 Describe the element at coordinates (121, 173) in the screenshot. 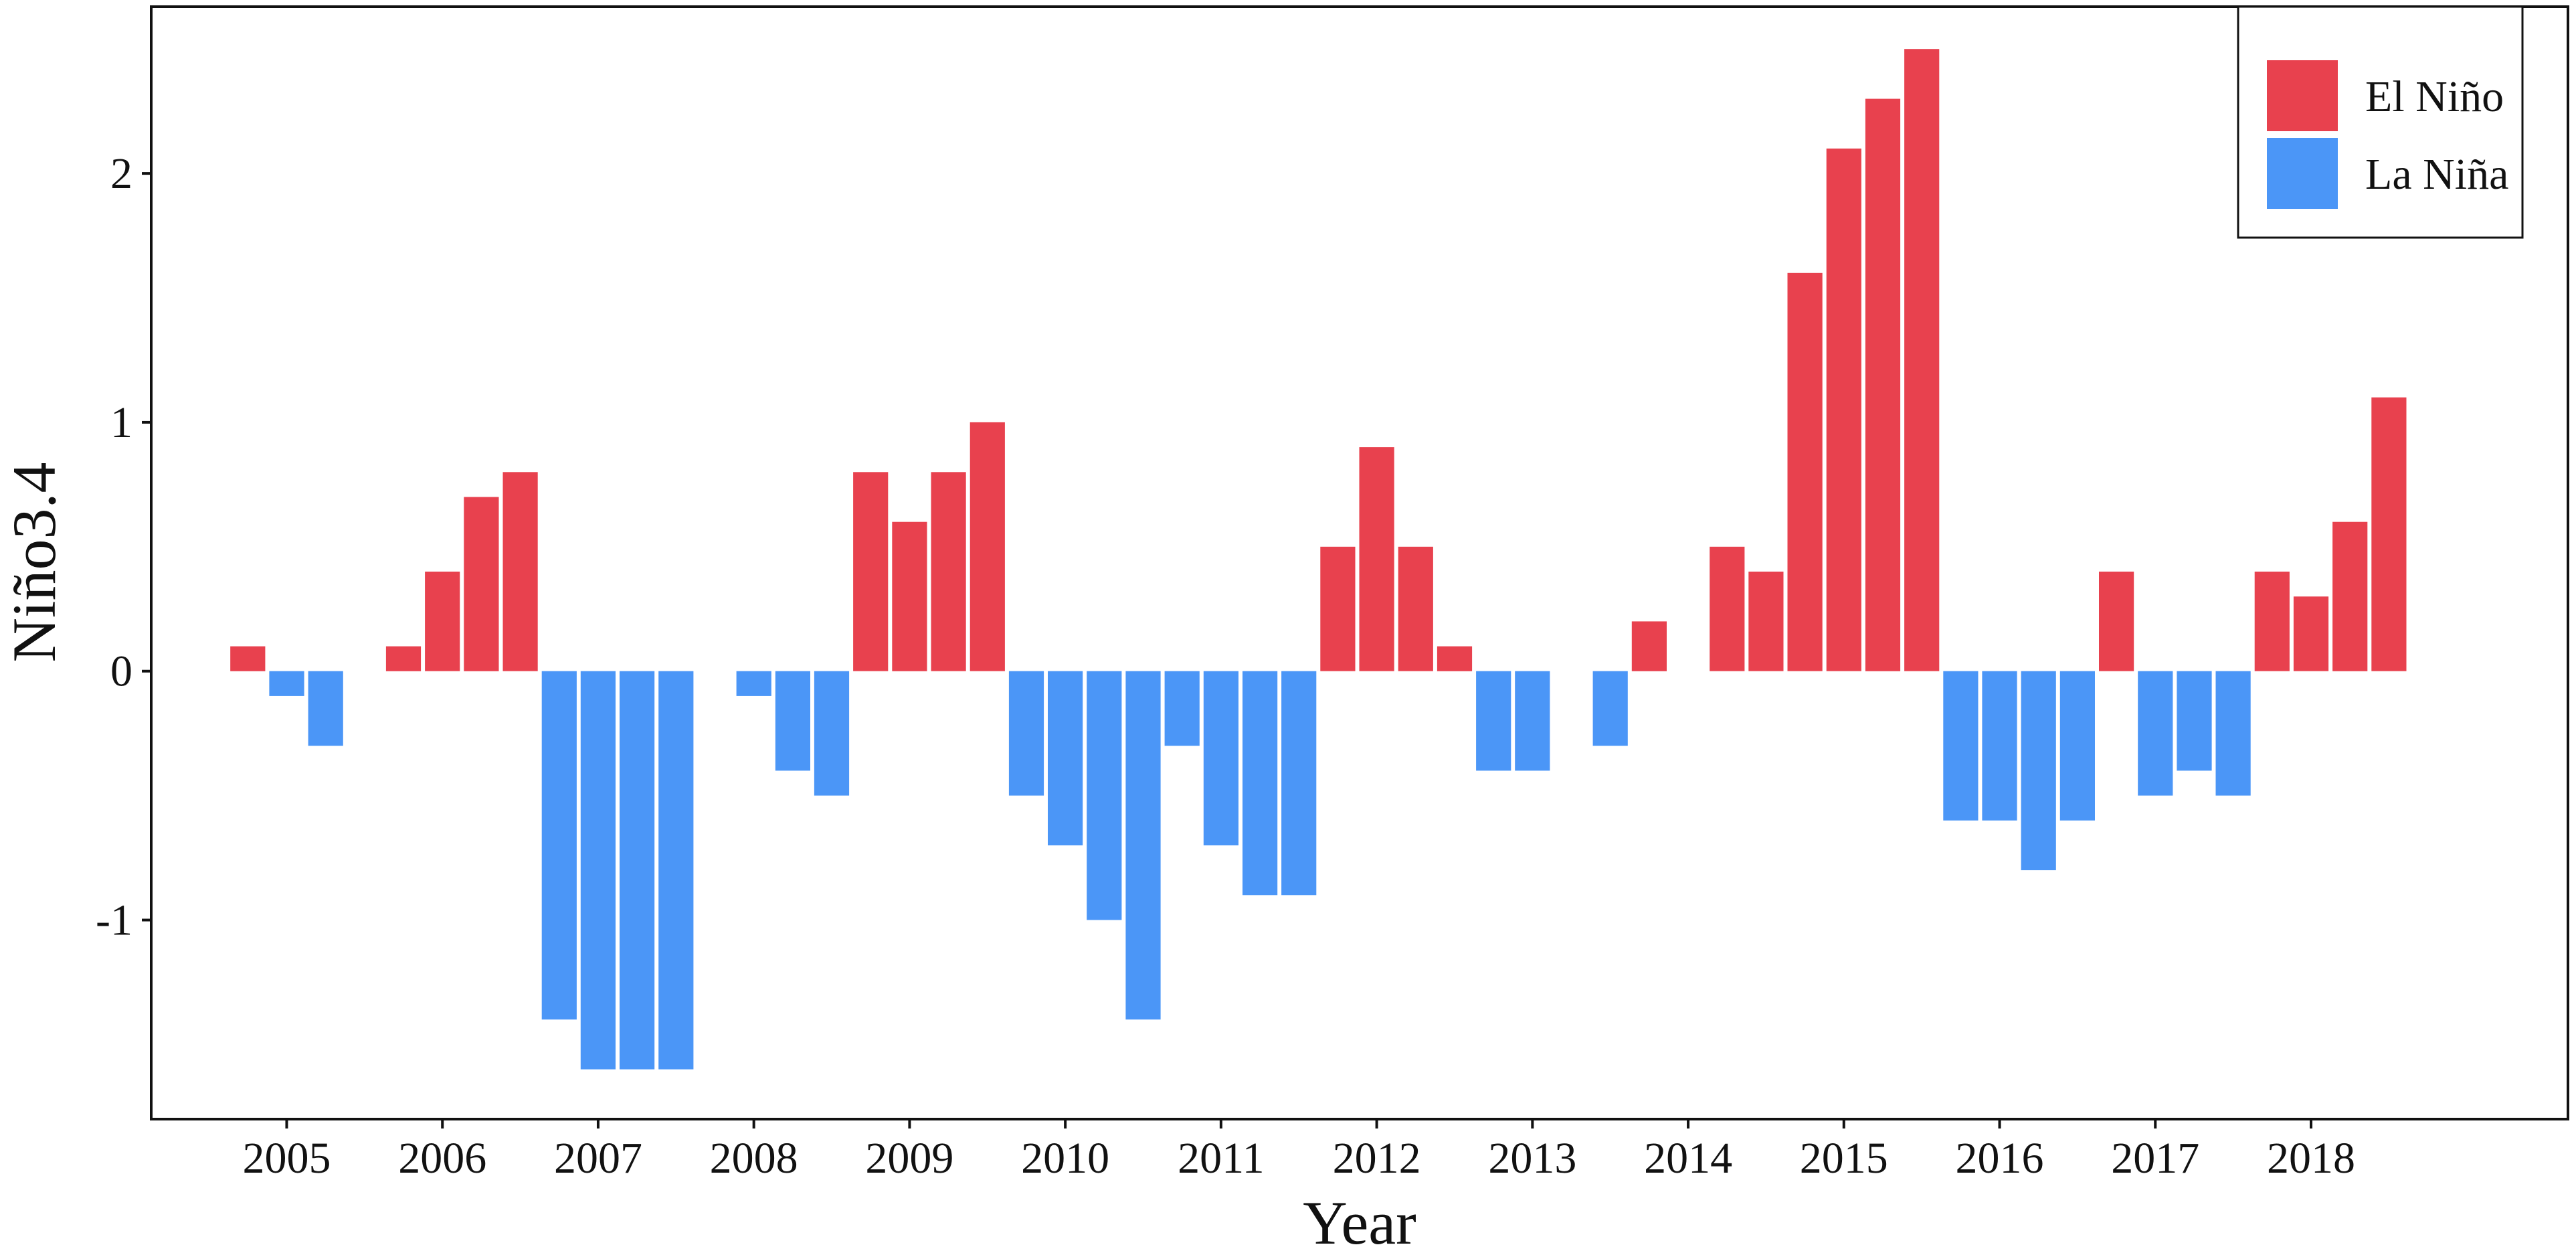

I see `y-tick-label: 2` at that location.